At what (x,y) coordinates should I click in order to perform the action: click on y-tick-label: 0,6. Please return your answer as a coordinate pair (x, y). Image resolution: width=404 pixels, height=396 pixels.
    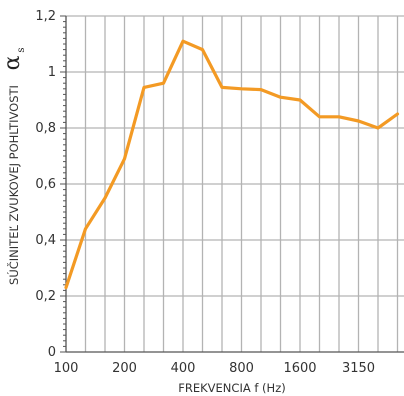
    Looking at the image, I should click on (45, 184).